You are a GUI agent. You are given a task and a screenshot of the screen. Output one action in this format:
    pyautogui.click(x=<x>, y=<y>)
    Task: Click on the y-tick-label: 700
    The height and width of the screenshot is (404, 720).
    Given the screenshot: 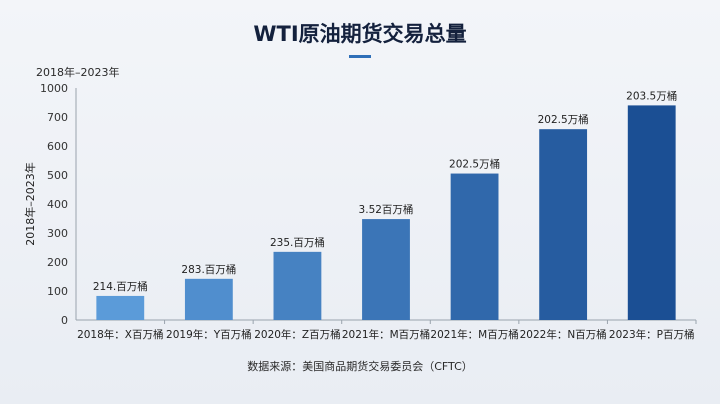 What is the action you would take?
    pyautogui.click(x=57, y=117)
    